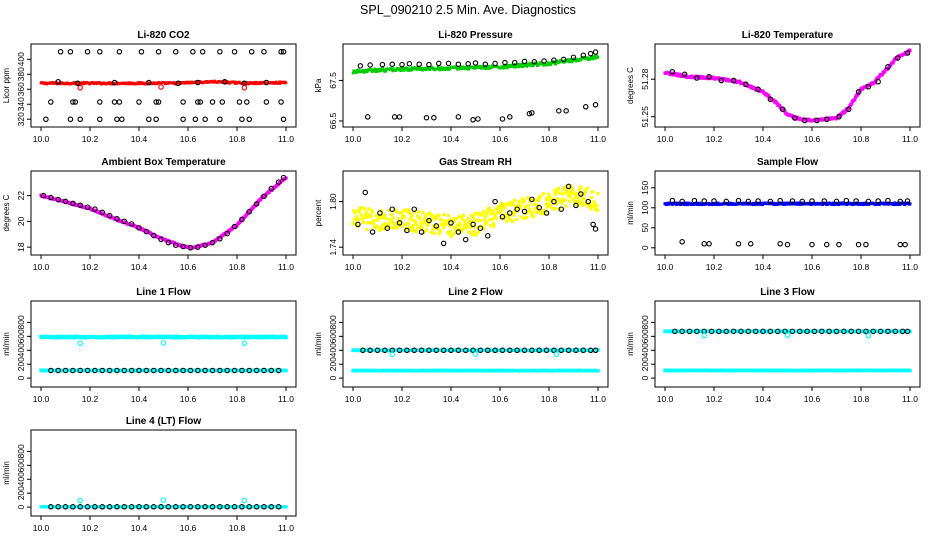 This screenshot has width=936, height=540. What do you see at coordinates (333, 201) in the screenshot?
I see `y-tick-label: 1.80` at bounding box center [333, 201].